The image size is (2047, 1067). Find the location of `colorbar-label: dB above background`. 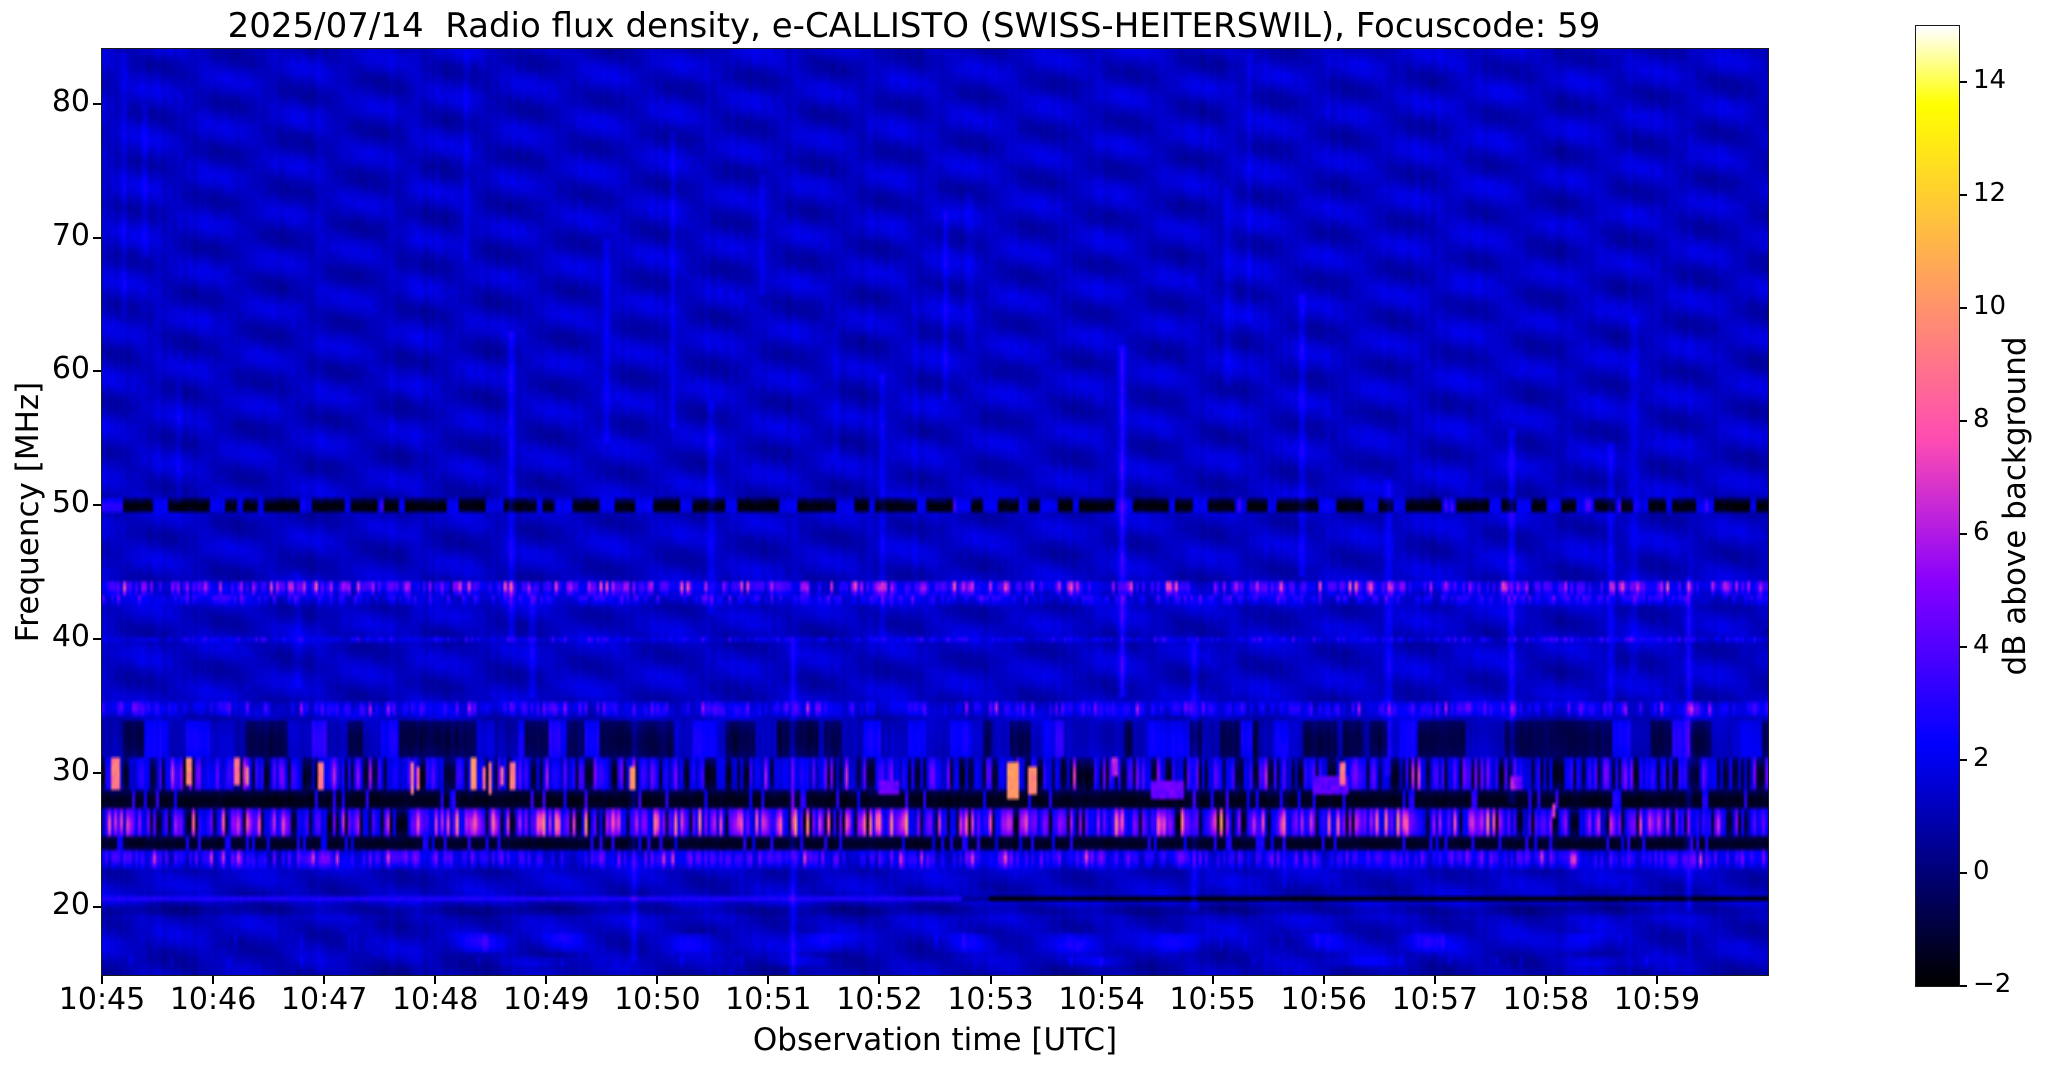

colorbar-label: dB above background is located at coordinates (2015, 506).